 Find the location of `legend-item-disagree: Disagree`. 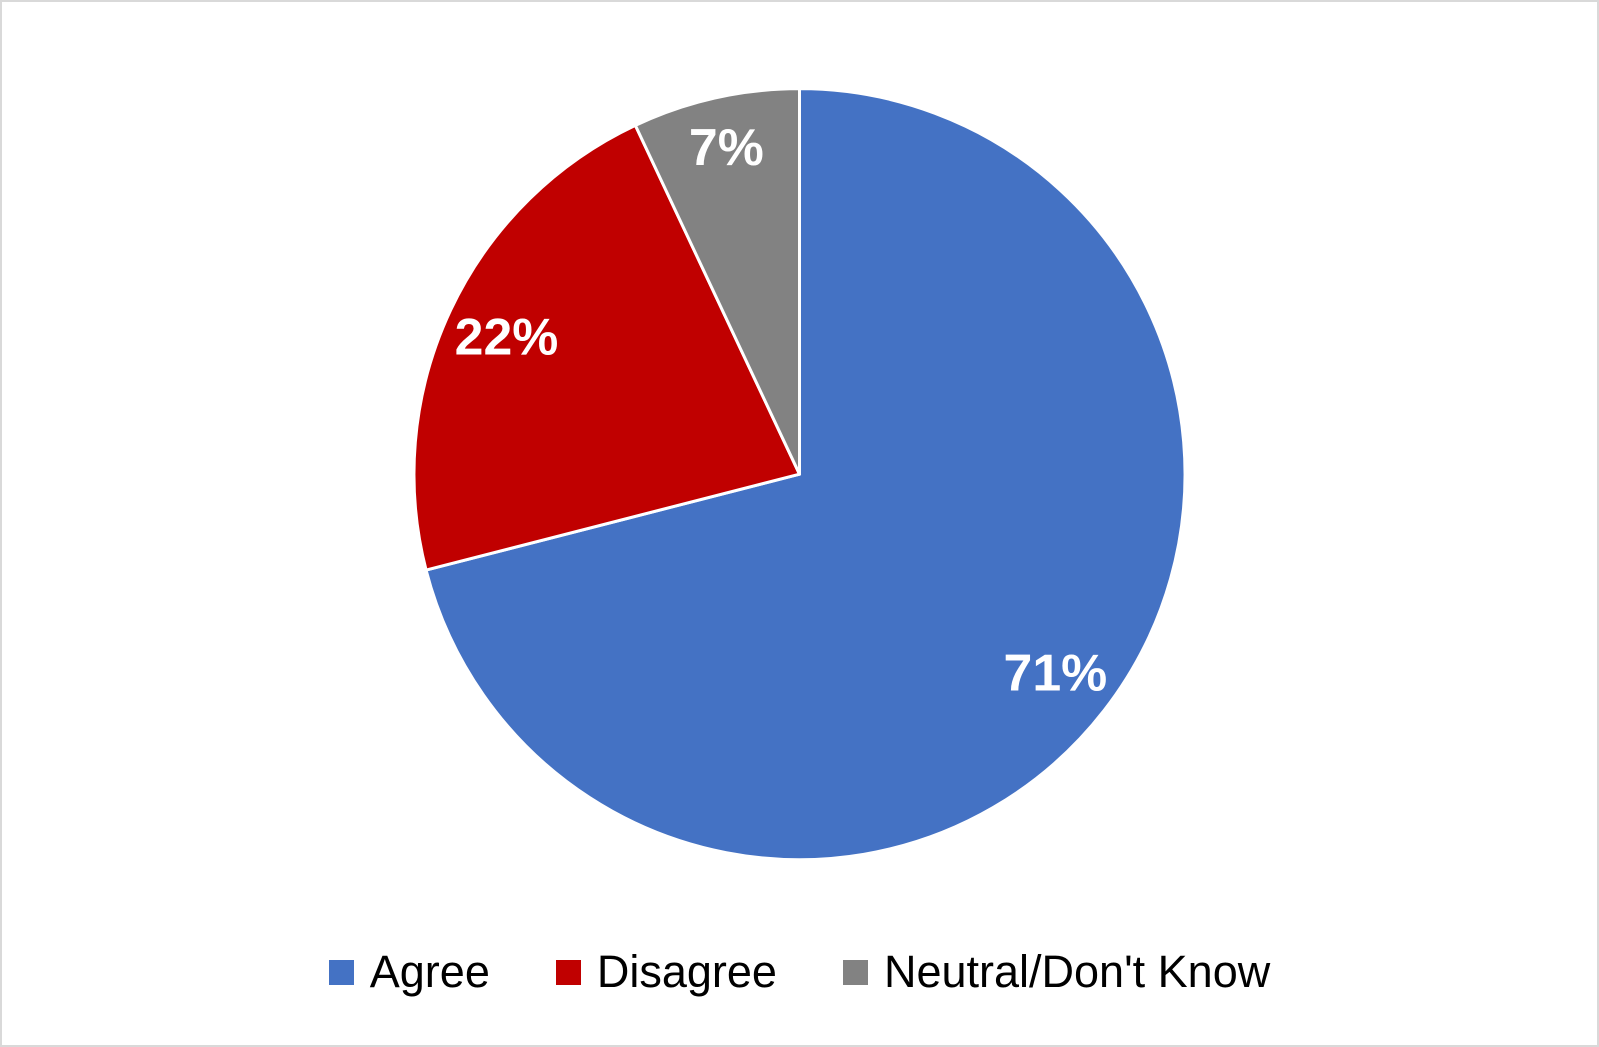

legend-item-disagree: Disagree is located at coordinates (666, 972).